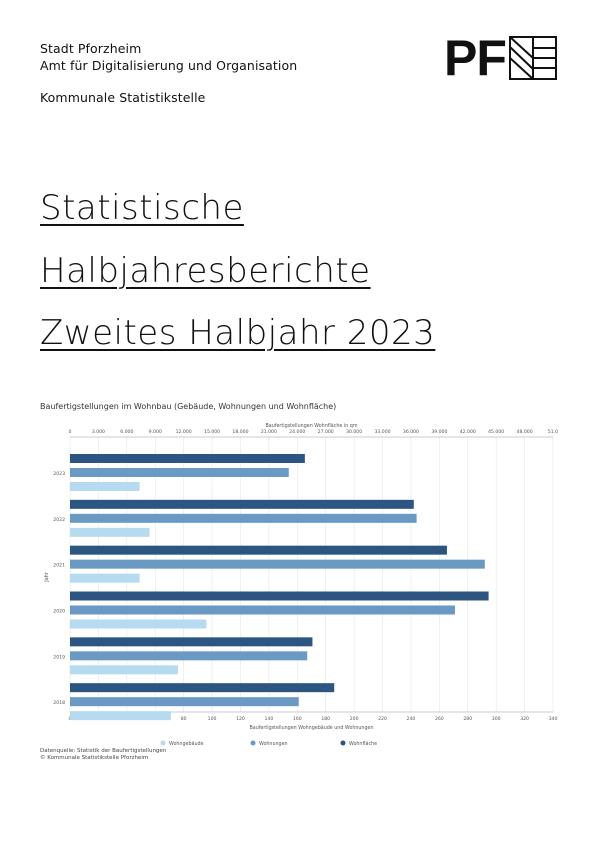 The height and width of the screenshot is (842, 595). I want to click on bottom-axis-tick-label: 100, so click(212, 719).